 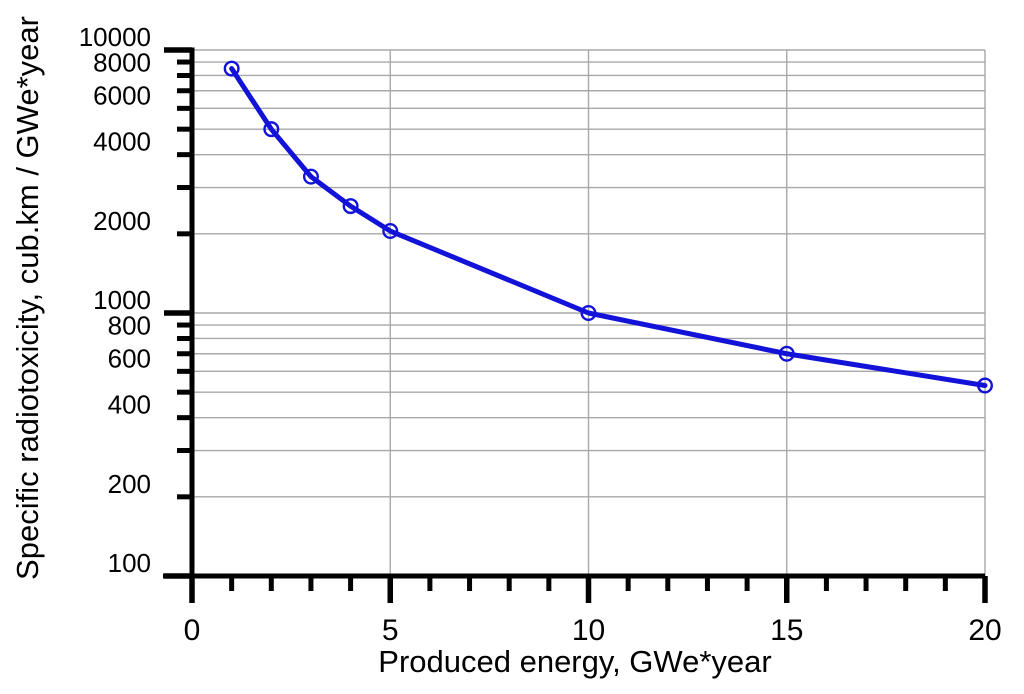 I want to click on x-tick-label: 15, so click(x=786, y=630).